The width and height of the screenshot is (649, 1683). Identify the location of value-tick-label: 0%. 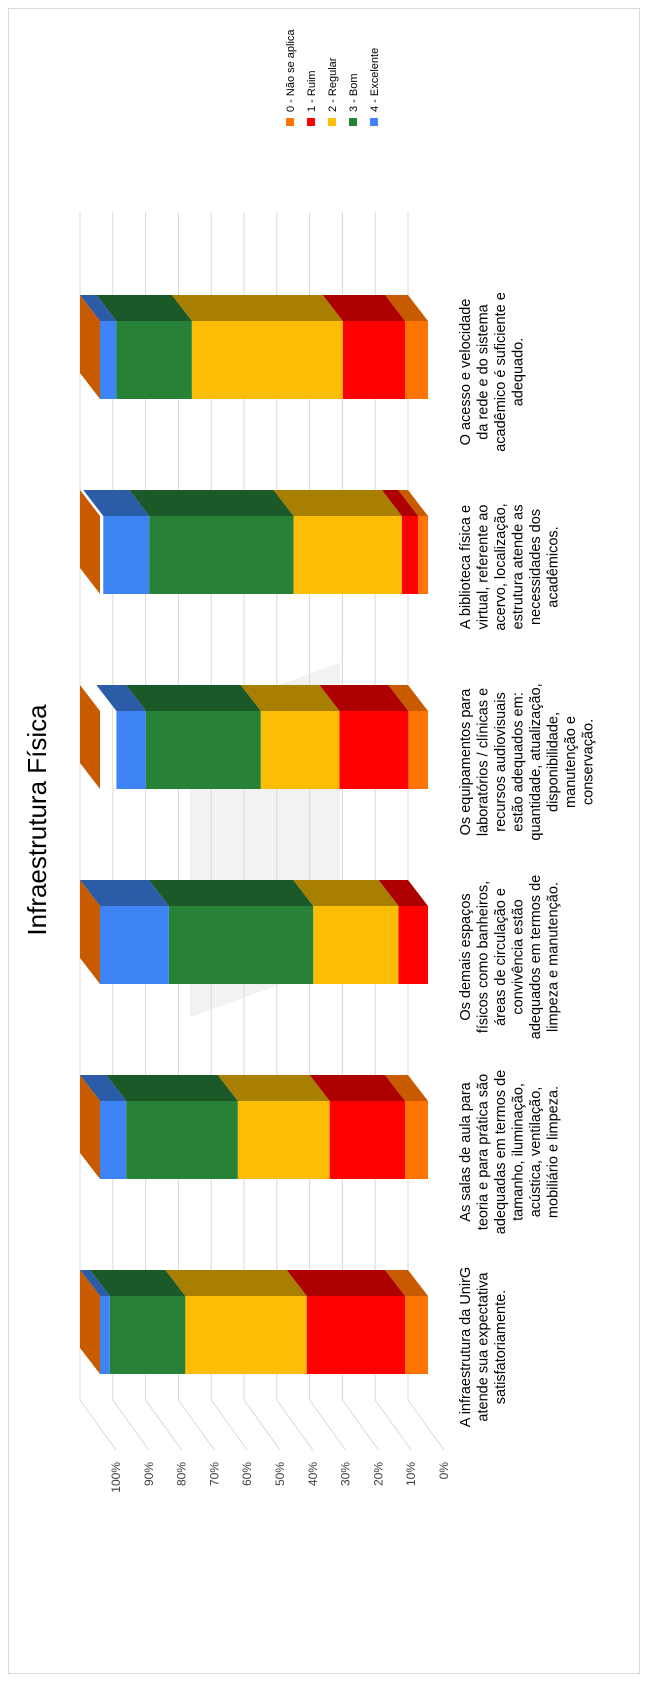
(444, 1471).